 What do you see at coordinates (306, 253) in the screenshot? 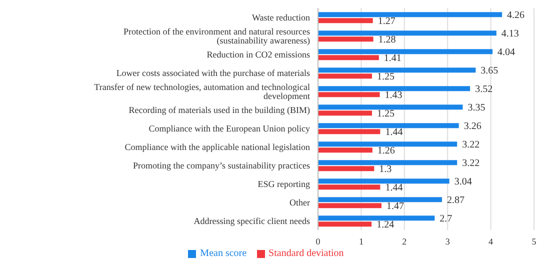
I see `legend-label: Standard deviation` at bounding box center [306, 253].